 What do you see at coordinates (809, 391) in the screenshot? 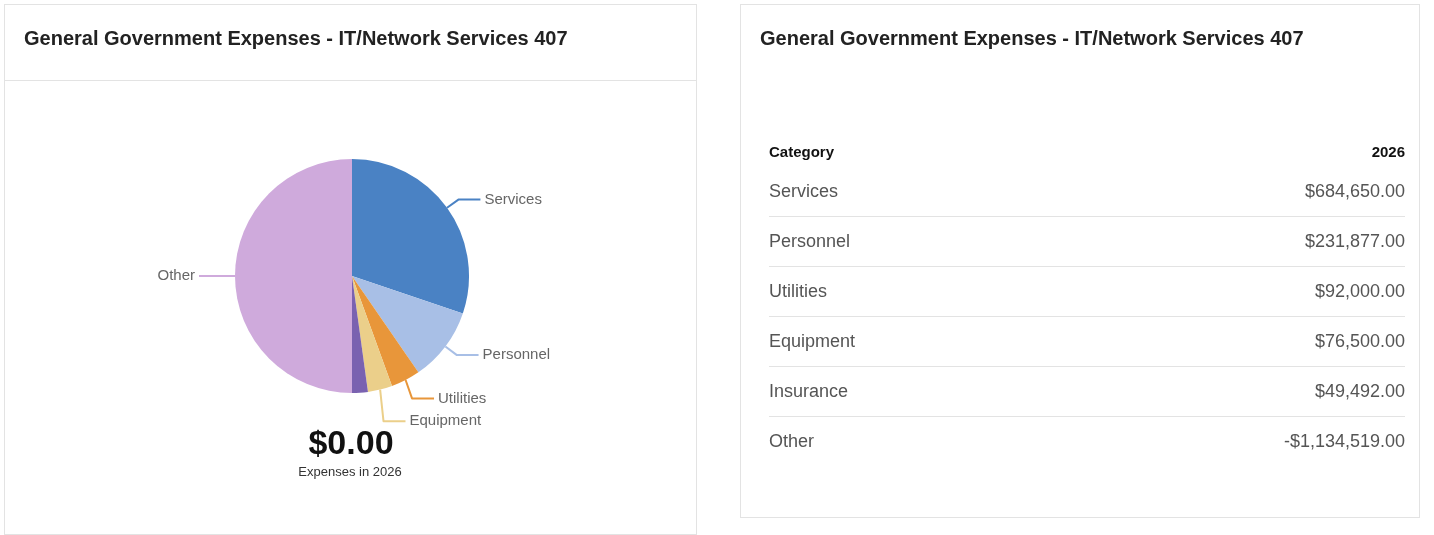
I see `category-label: Insurance` at bounding box center [809, 391].